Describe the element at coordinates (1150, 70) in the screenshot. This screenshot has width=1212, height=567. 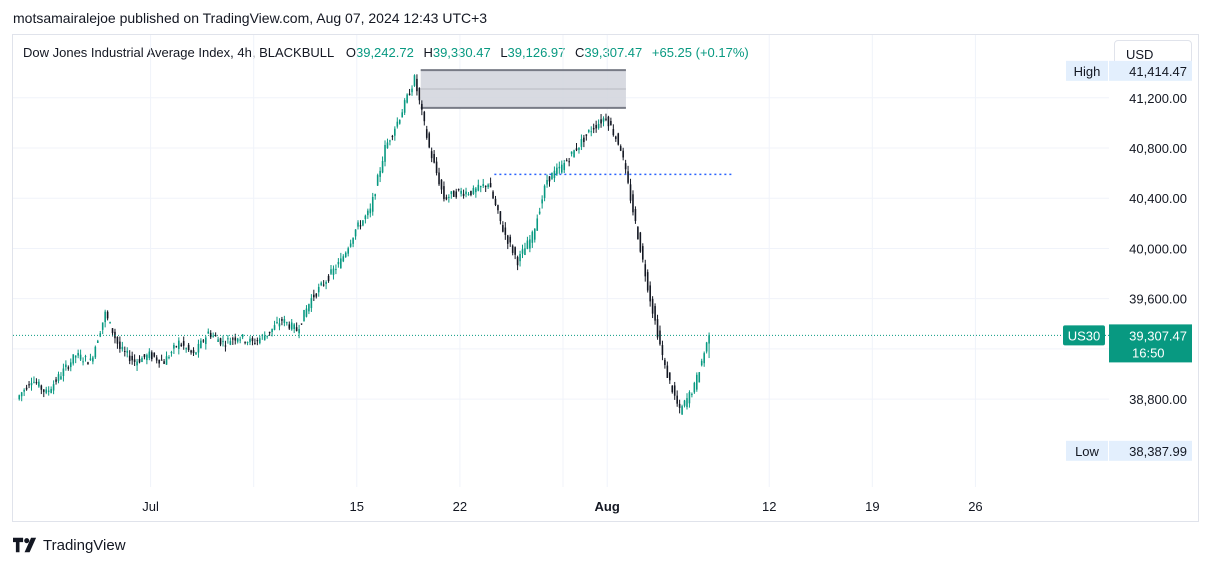
I see `high-value-box` at that location.